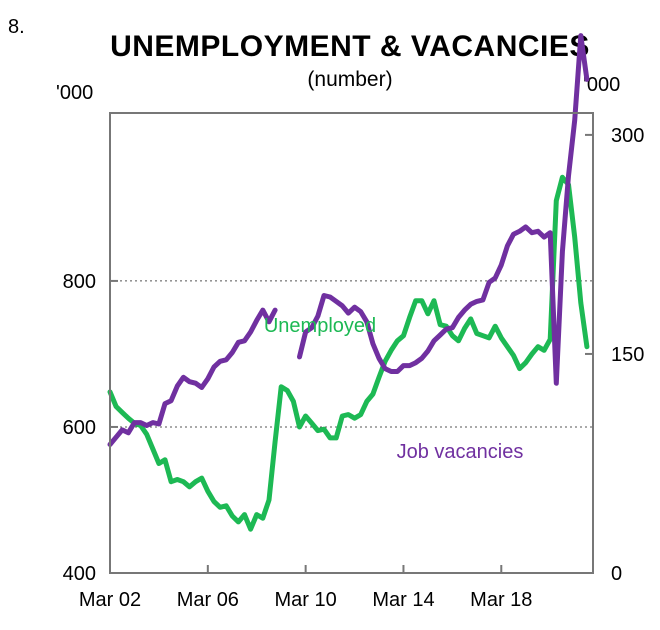 Image resolution: width=660 pixels, height=630 pixels. What do you see at coordinates (208, 600) in the screenshot?
I see `x-axis-tick-label: Mar 06` at bounding box center [208, 600].